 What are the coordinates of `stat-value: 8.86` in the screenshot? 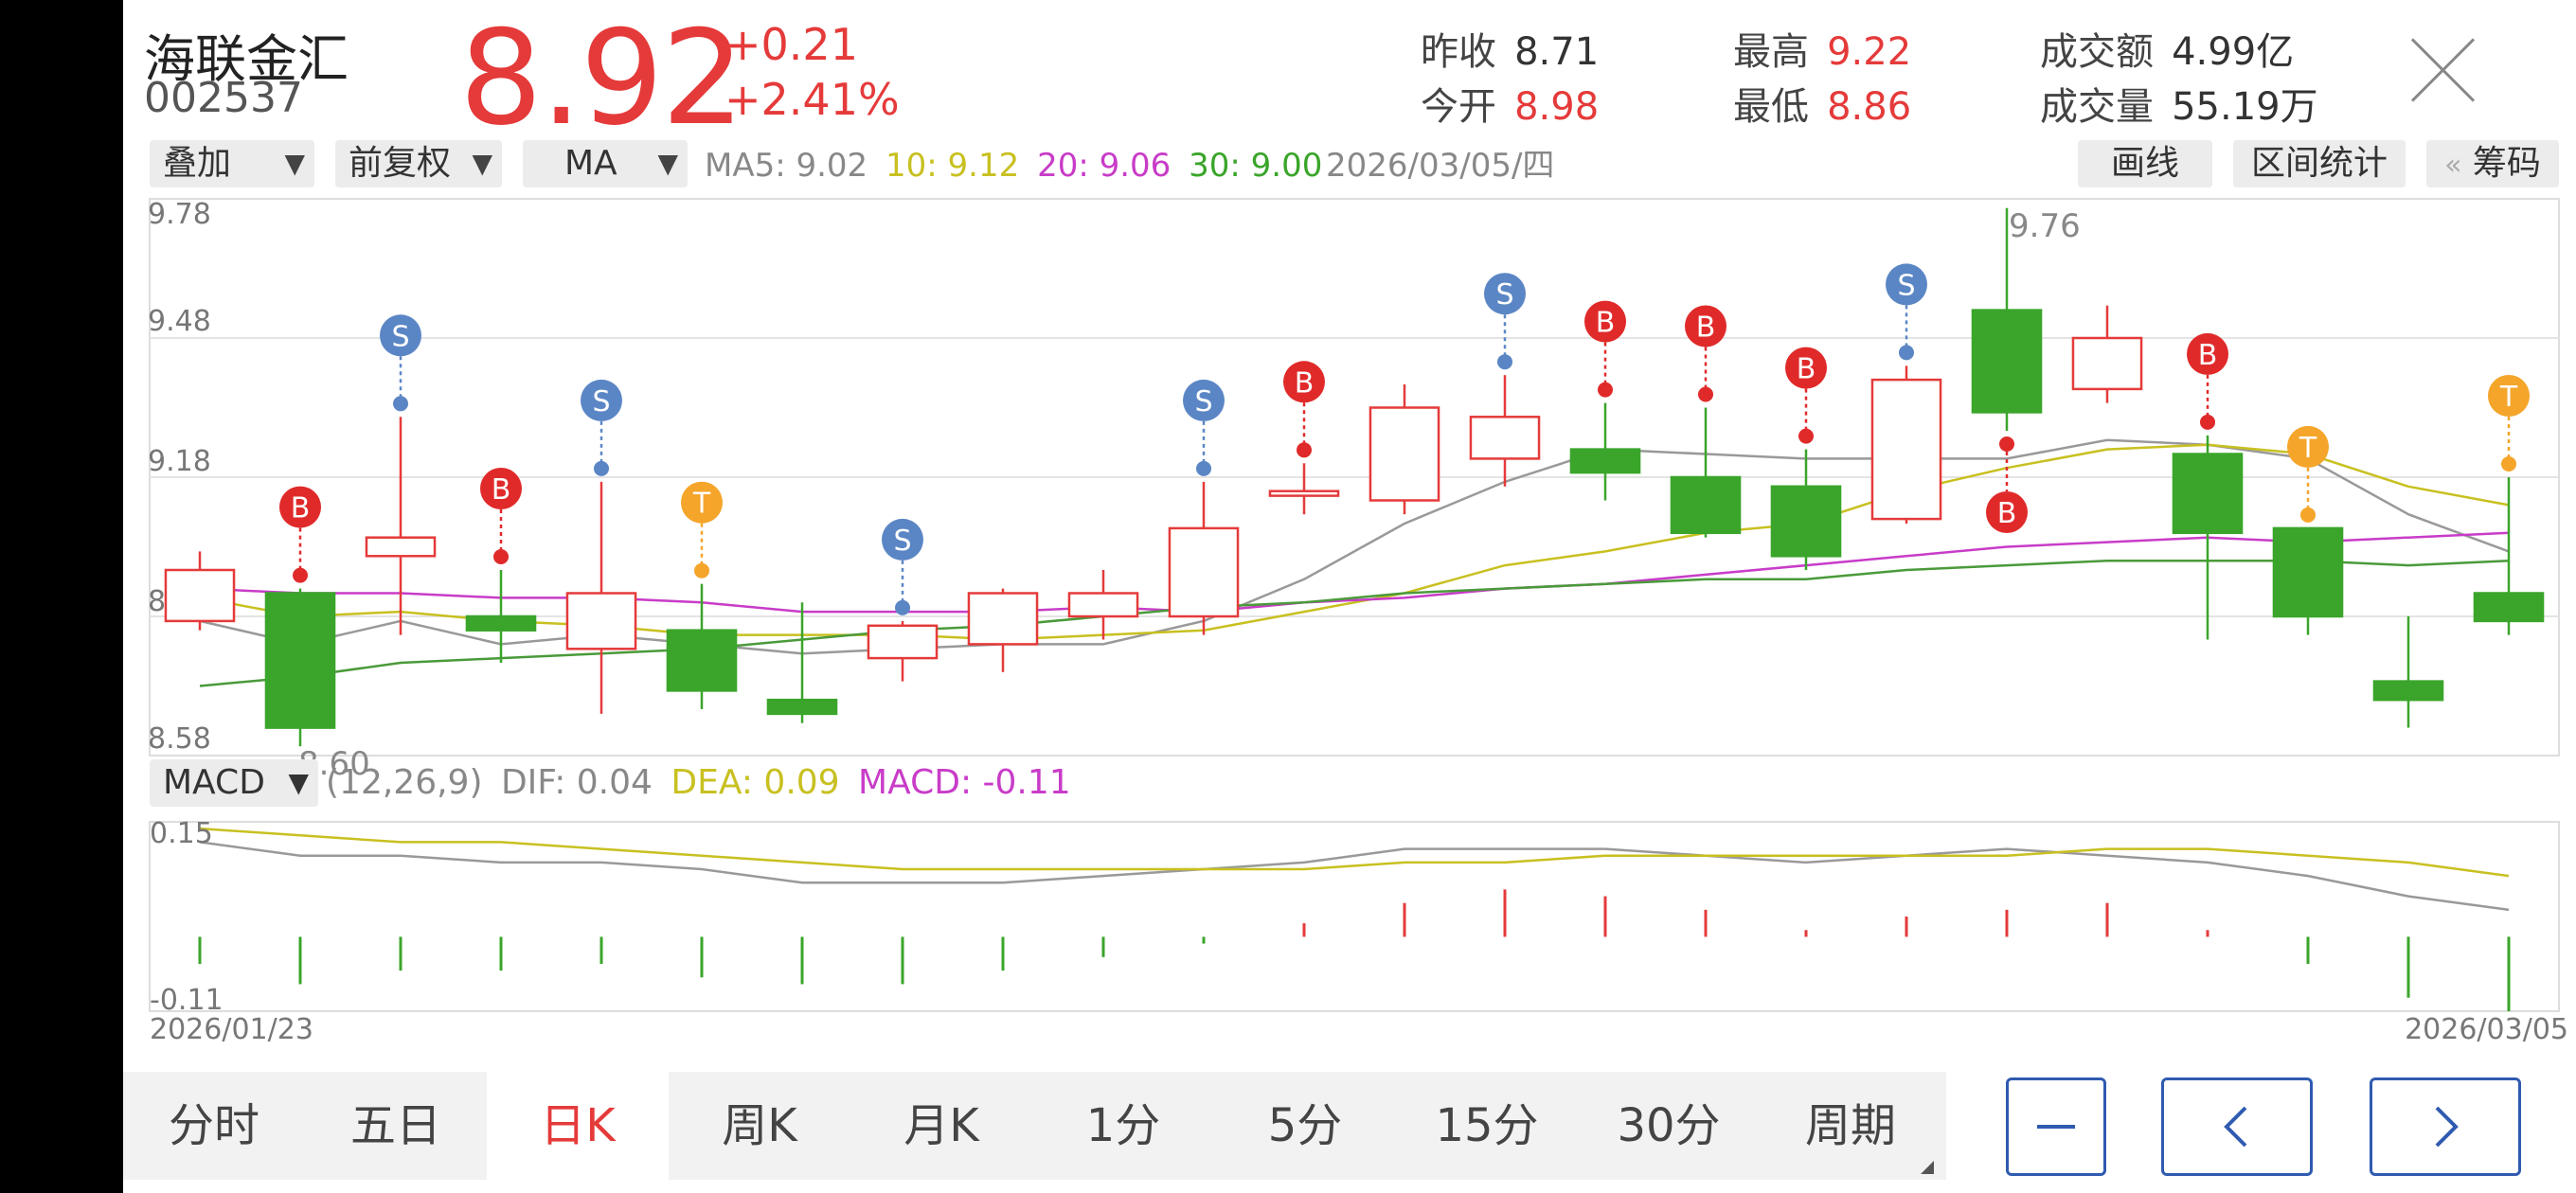 It's located at (1869, 107).